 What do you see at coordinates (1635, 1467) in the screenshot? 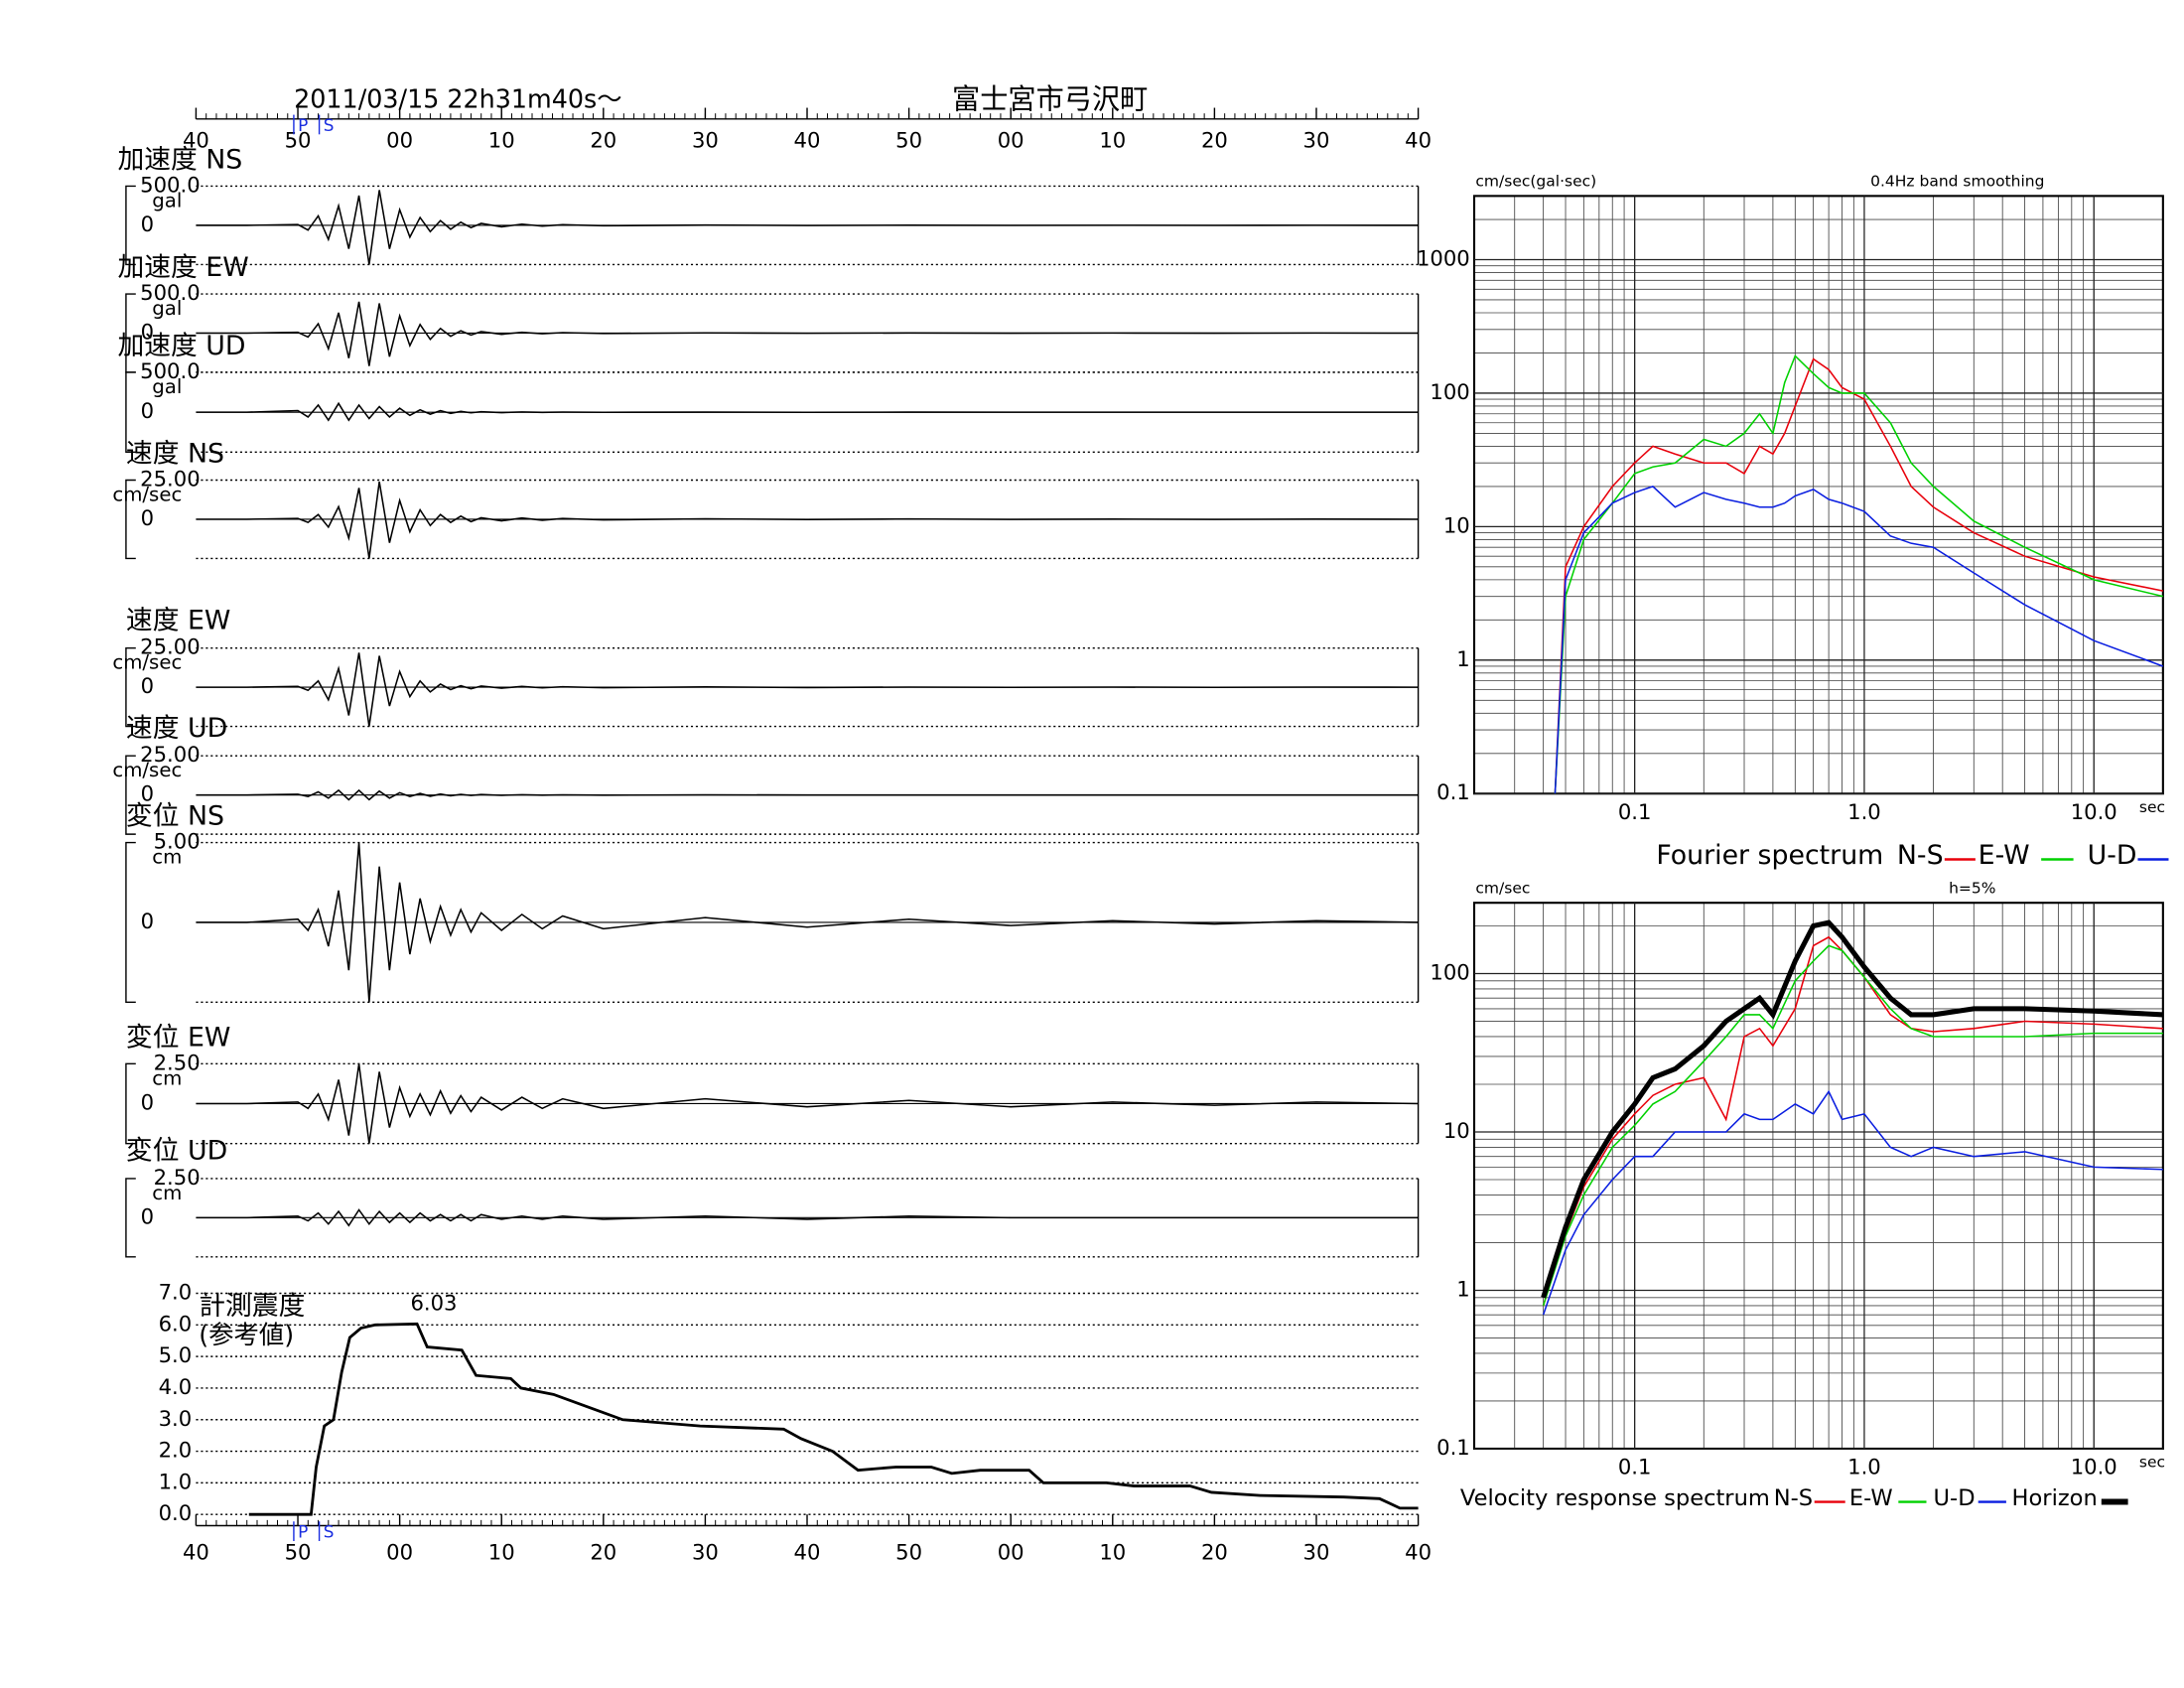
I see `x-tick-label: 0.1` at bounding box center [1635, 1467].